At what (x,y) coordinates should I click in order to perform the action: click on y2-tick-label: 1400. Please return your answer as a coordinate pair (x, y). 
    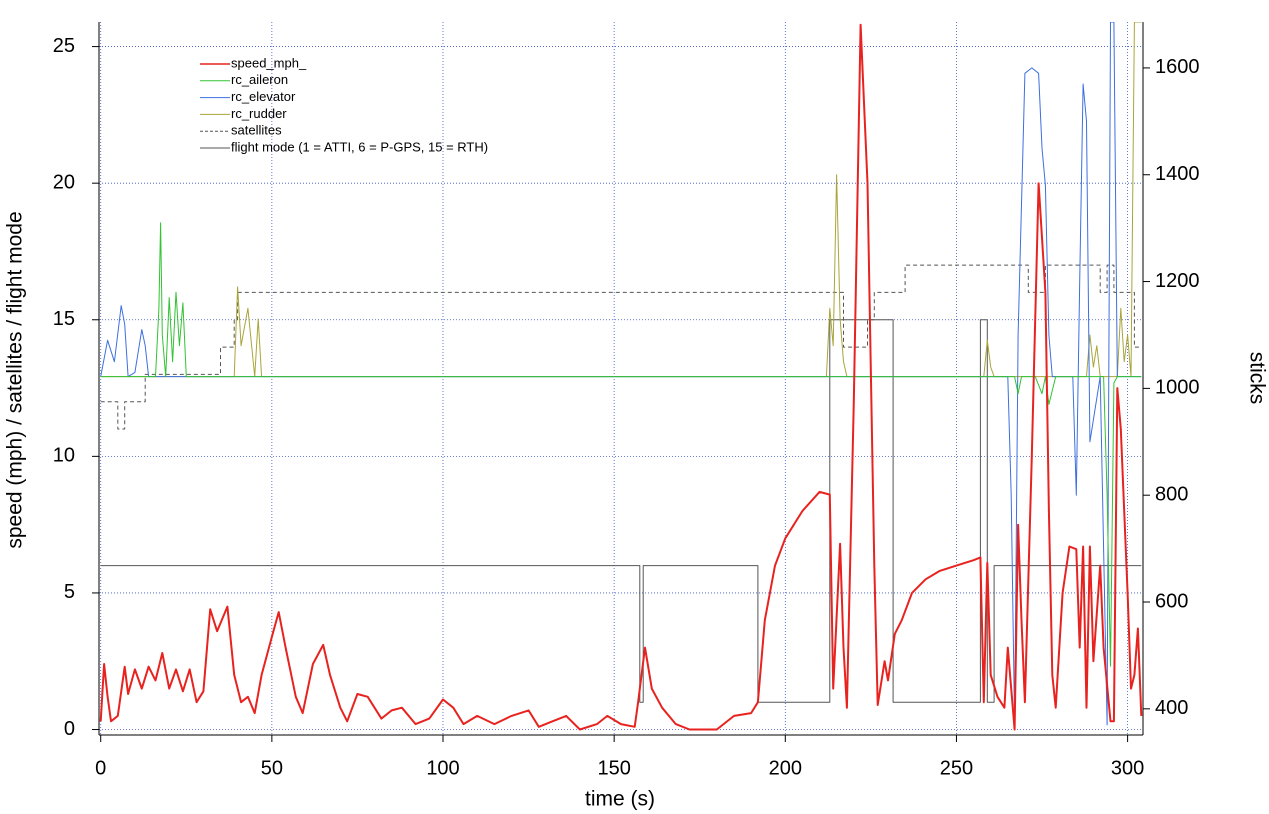
    Looking at the image, I should click on (1177, 174).